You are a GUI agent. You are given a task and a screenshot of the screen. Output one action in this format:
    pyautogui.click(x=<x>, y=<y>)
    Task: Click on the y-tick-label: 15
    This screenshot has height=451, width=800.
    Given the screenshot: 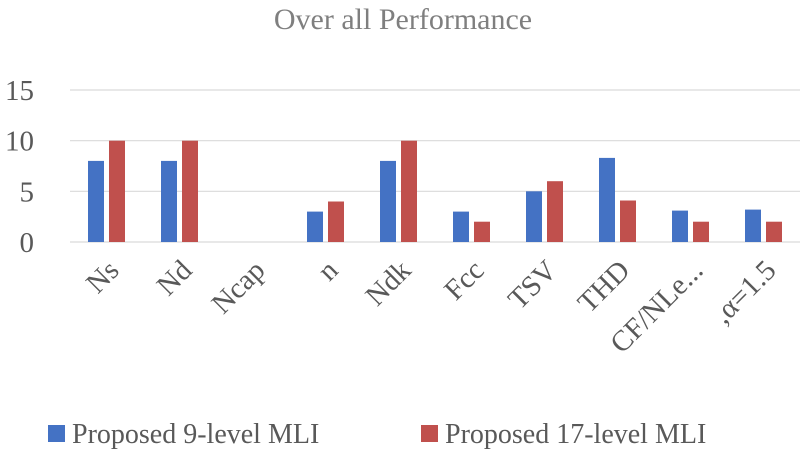 What is the action you would take?
    pyautogui.click(x=19, y=91)
    